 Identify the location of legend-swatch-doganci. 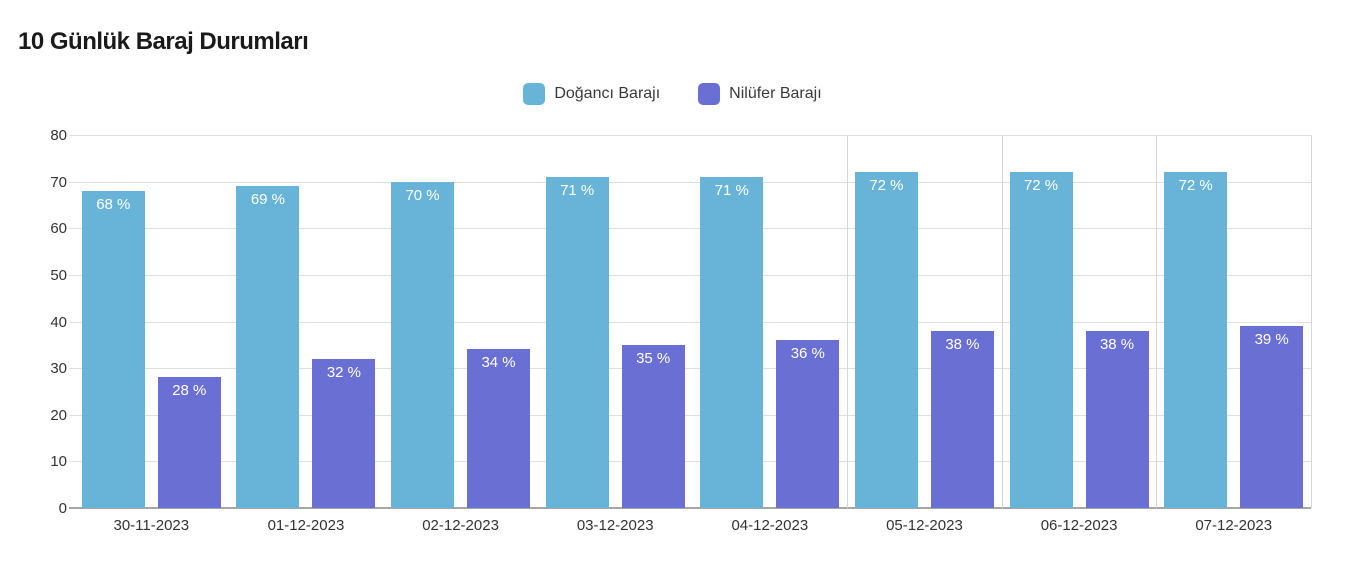
(534, 94).